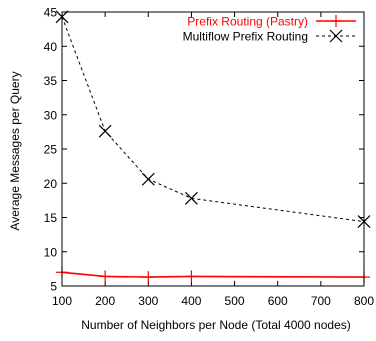  Describe the element at coordinates (51, 150) in the screenshot. I see `y-tick-label: 25` at that location.